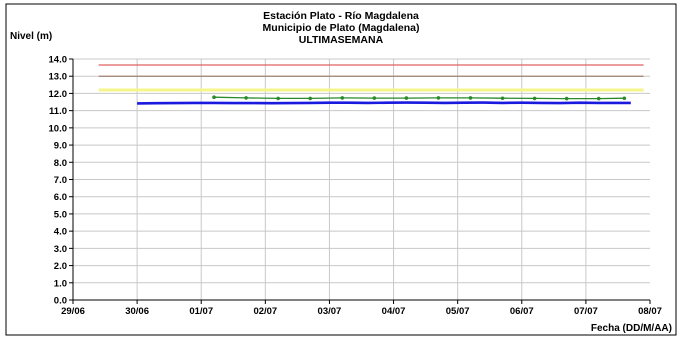 Image resolution: width=682 pixels, height=339 pixels. What do you see at coordinates (60, 249) in the screenshot?
I see `y-tick-label: 3.0` at bounding box center [60, 249].